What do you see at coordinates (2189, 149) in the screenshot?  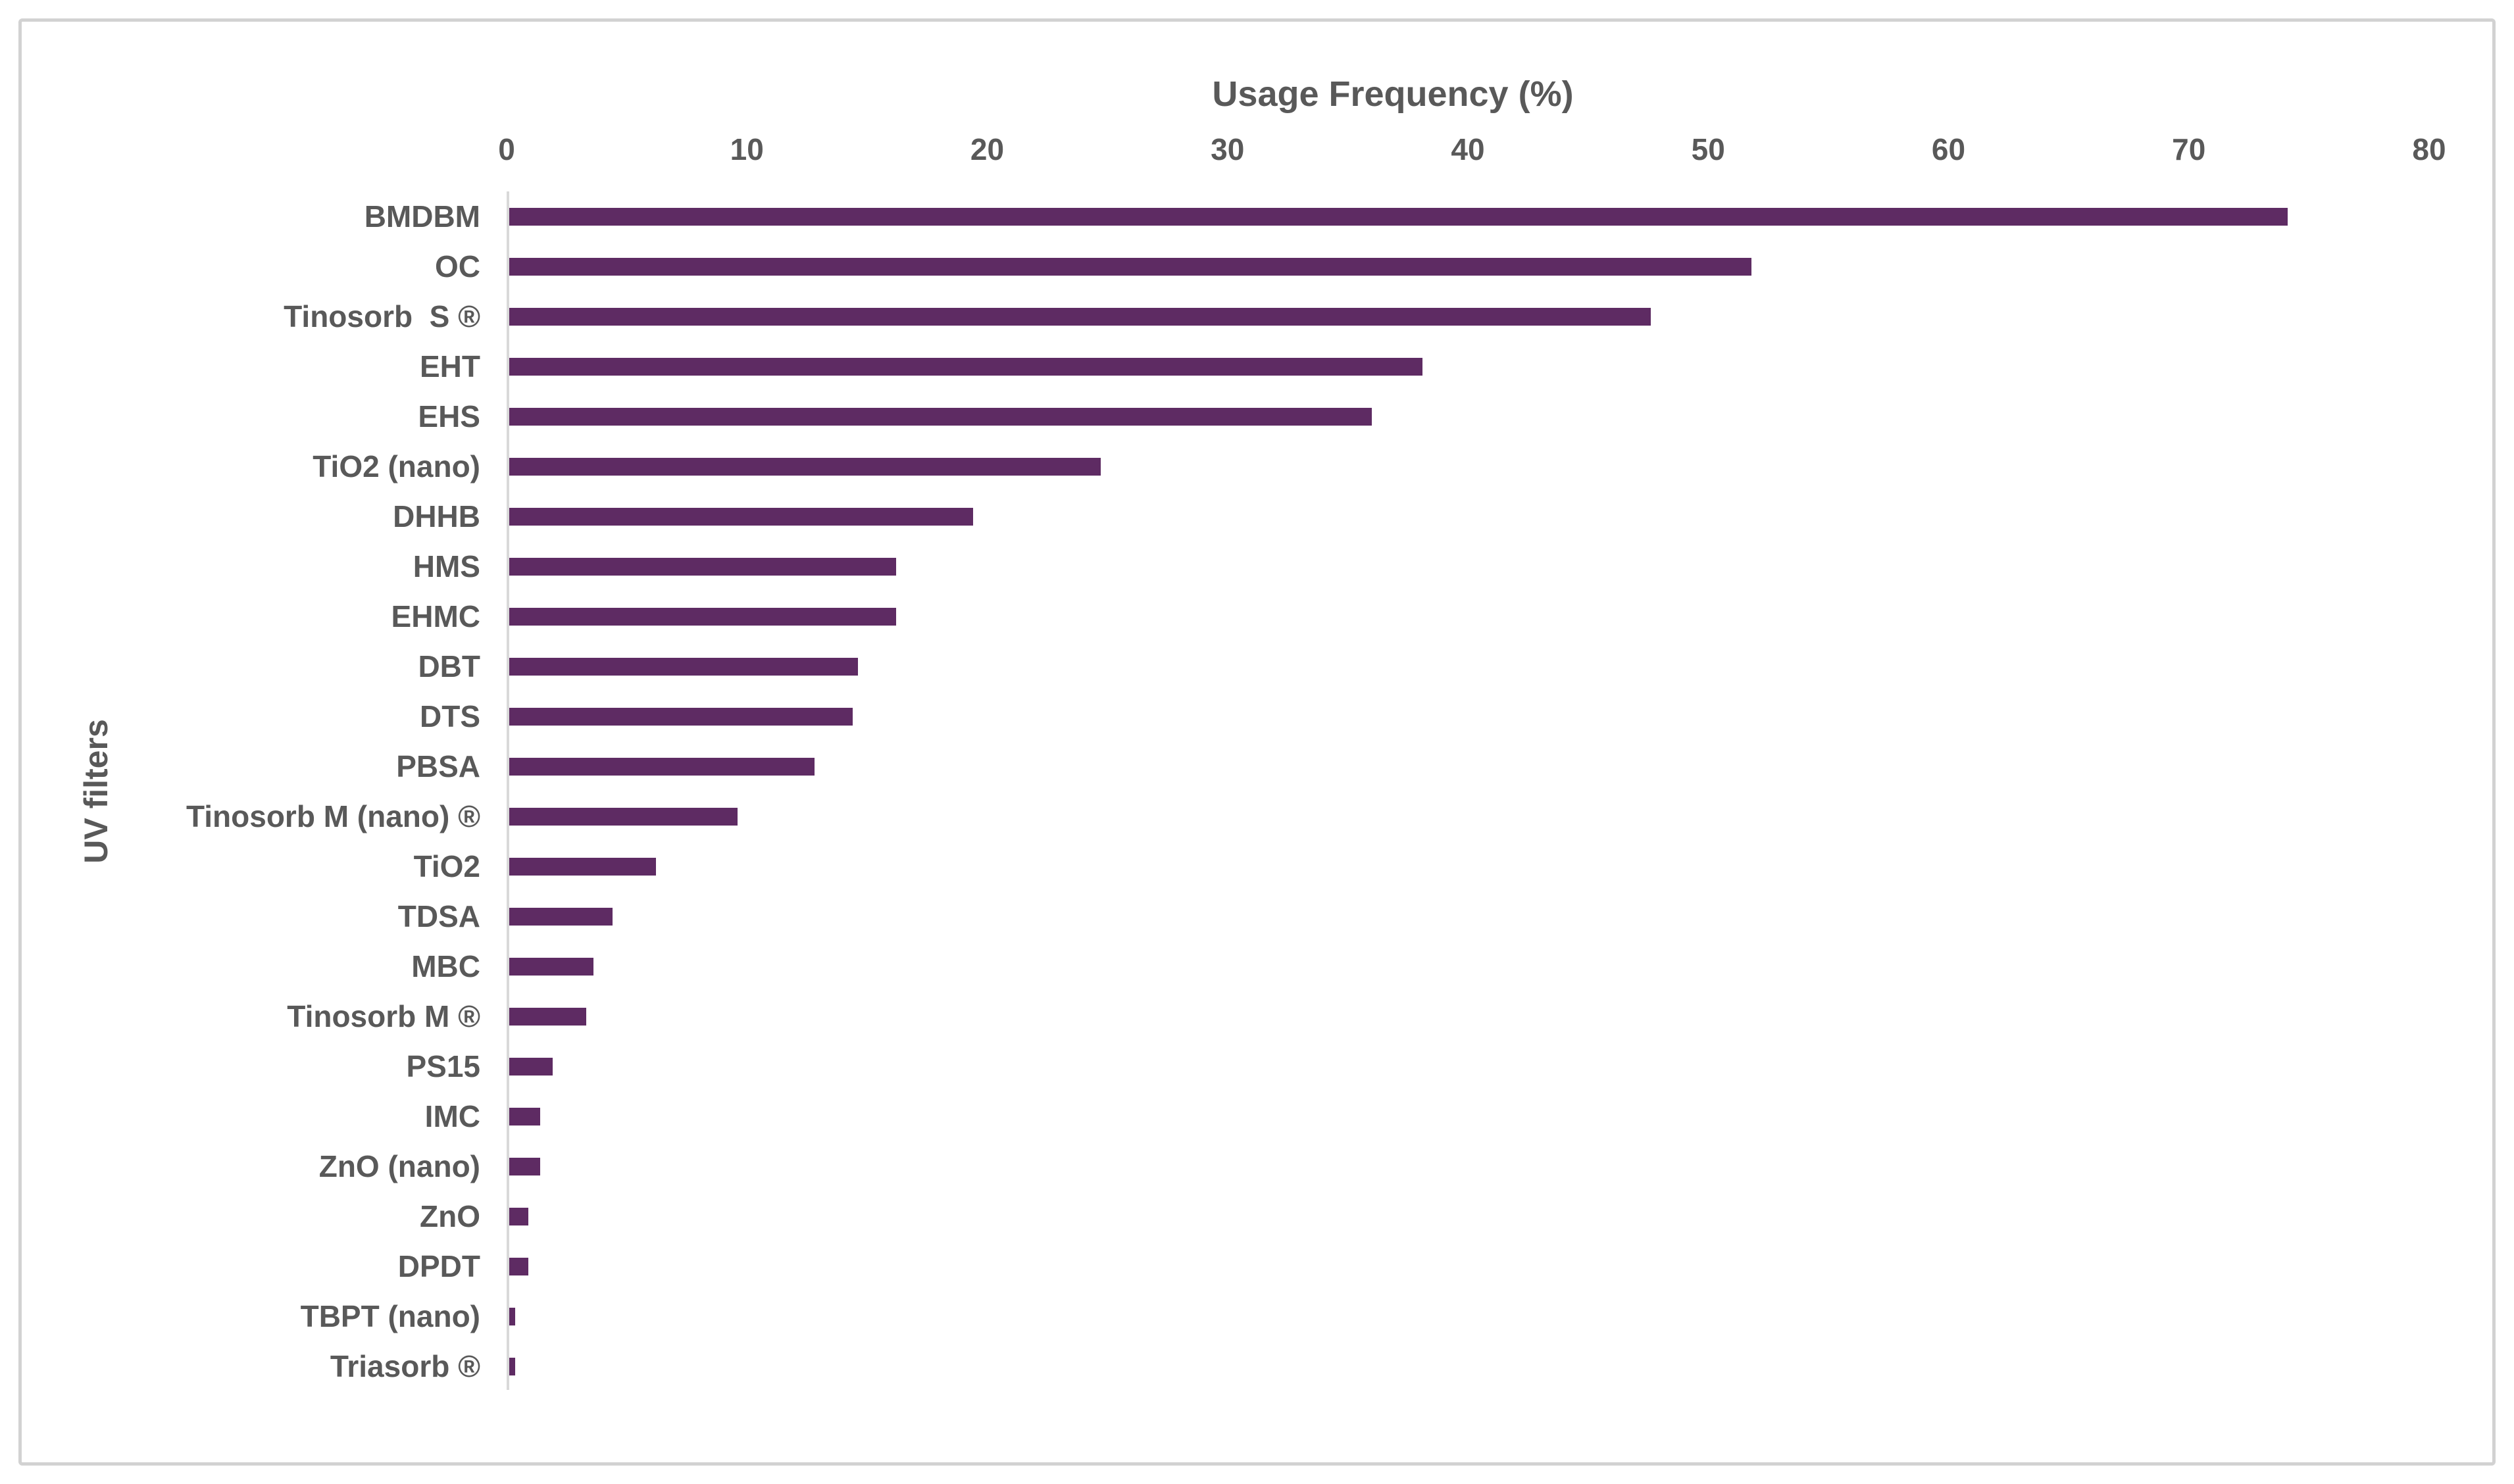 I see `x-tick-label: 70` at bounding box center [2189, 149].